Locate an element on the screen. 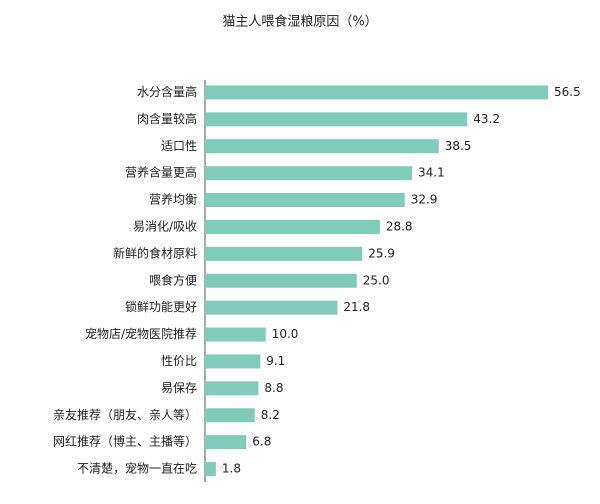 The height and width of the screenshot is (504, 600). category-label: 适口性 is located at coordinates (179, 146).